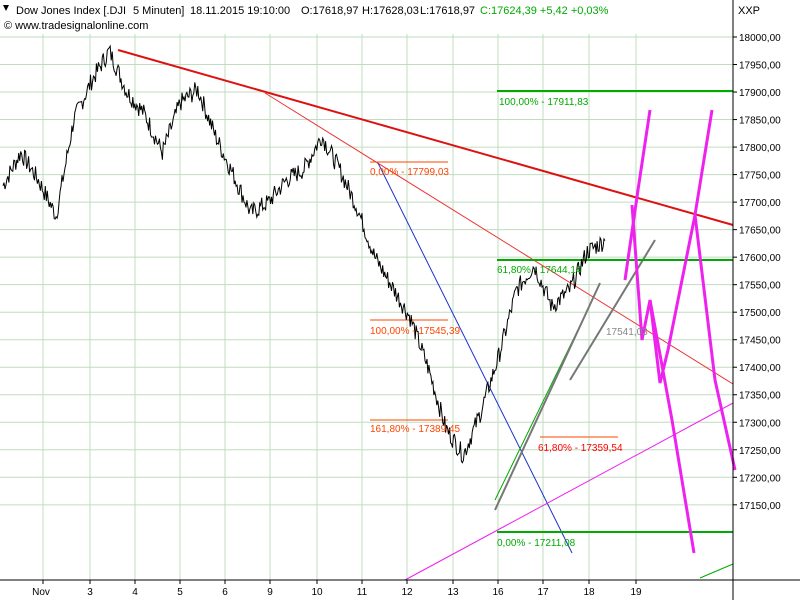 Image resolution: width=800 pixels, height=600 pixels. What do you see at coordinates (362, 592) in the screenshot?
I see `x-tick-label: 11` at bounding box center [362, 592].